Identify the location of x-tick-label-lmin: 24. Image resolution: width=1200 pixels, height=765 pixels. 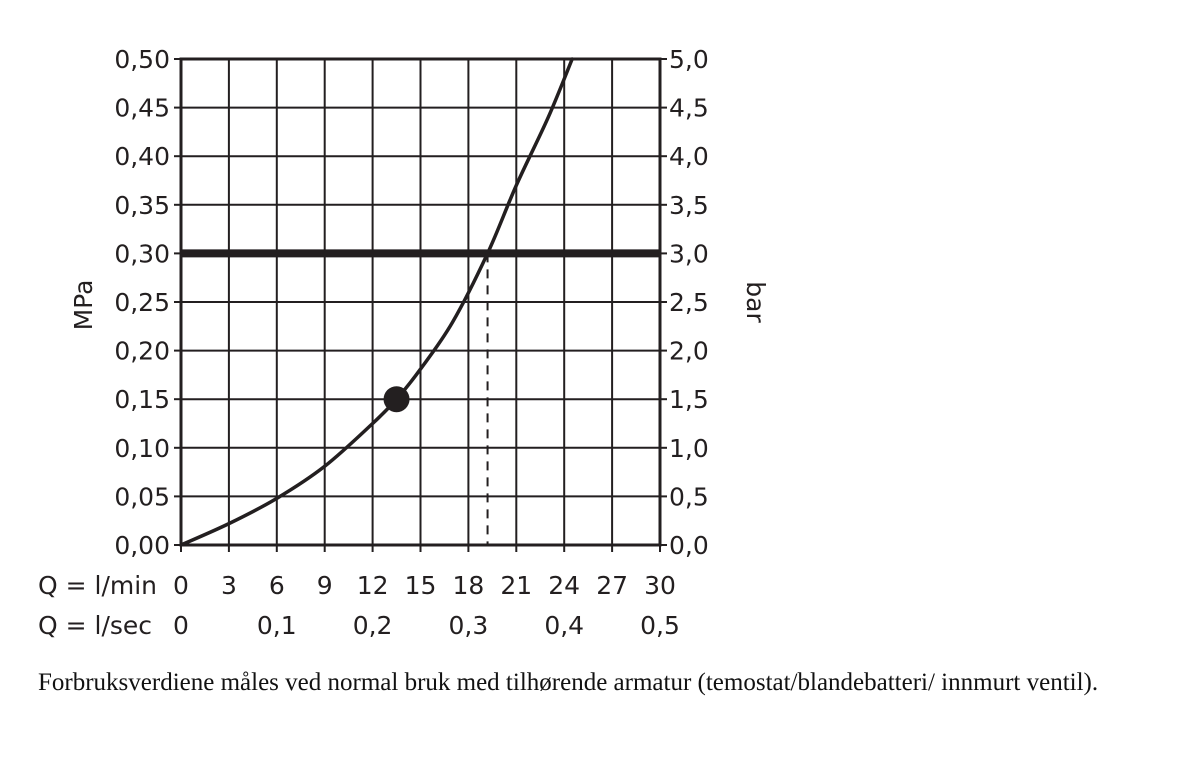
(564, 585).